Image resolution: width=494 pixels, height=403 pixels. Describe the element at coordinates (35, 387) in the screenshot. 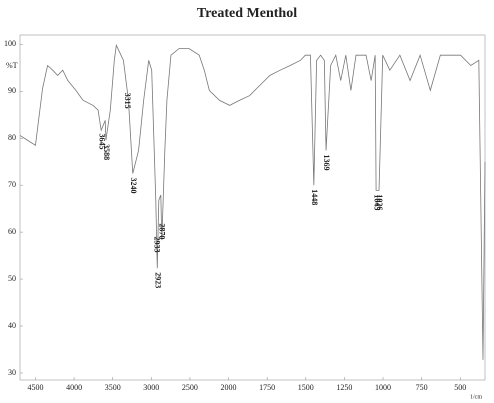

I see `x-tick-label: 4500` at that location.